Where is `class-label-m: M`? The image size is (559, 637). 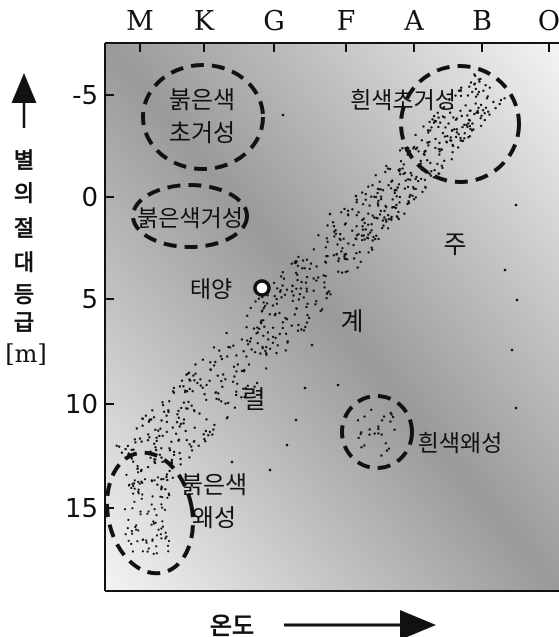
class-label-m: M is located at coordinates (140, 21).